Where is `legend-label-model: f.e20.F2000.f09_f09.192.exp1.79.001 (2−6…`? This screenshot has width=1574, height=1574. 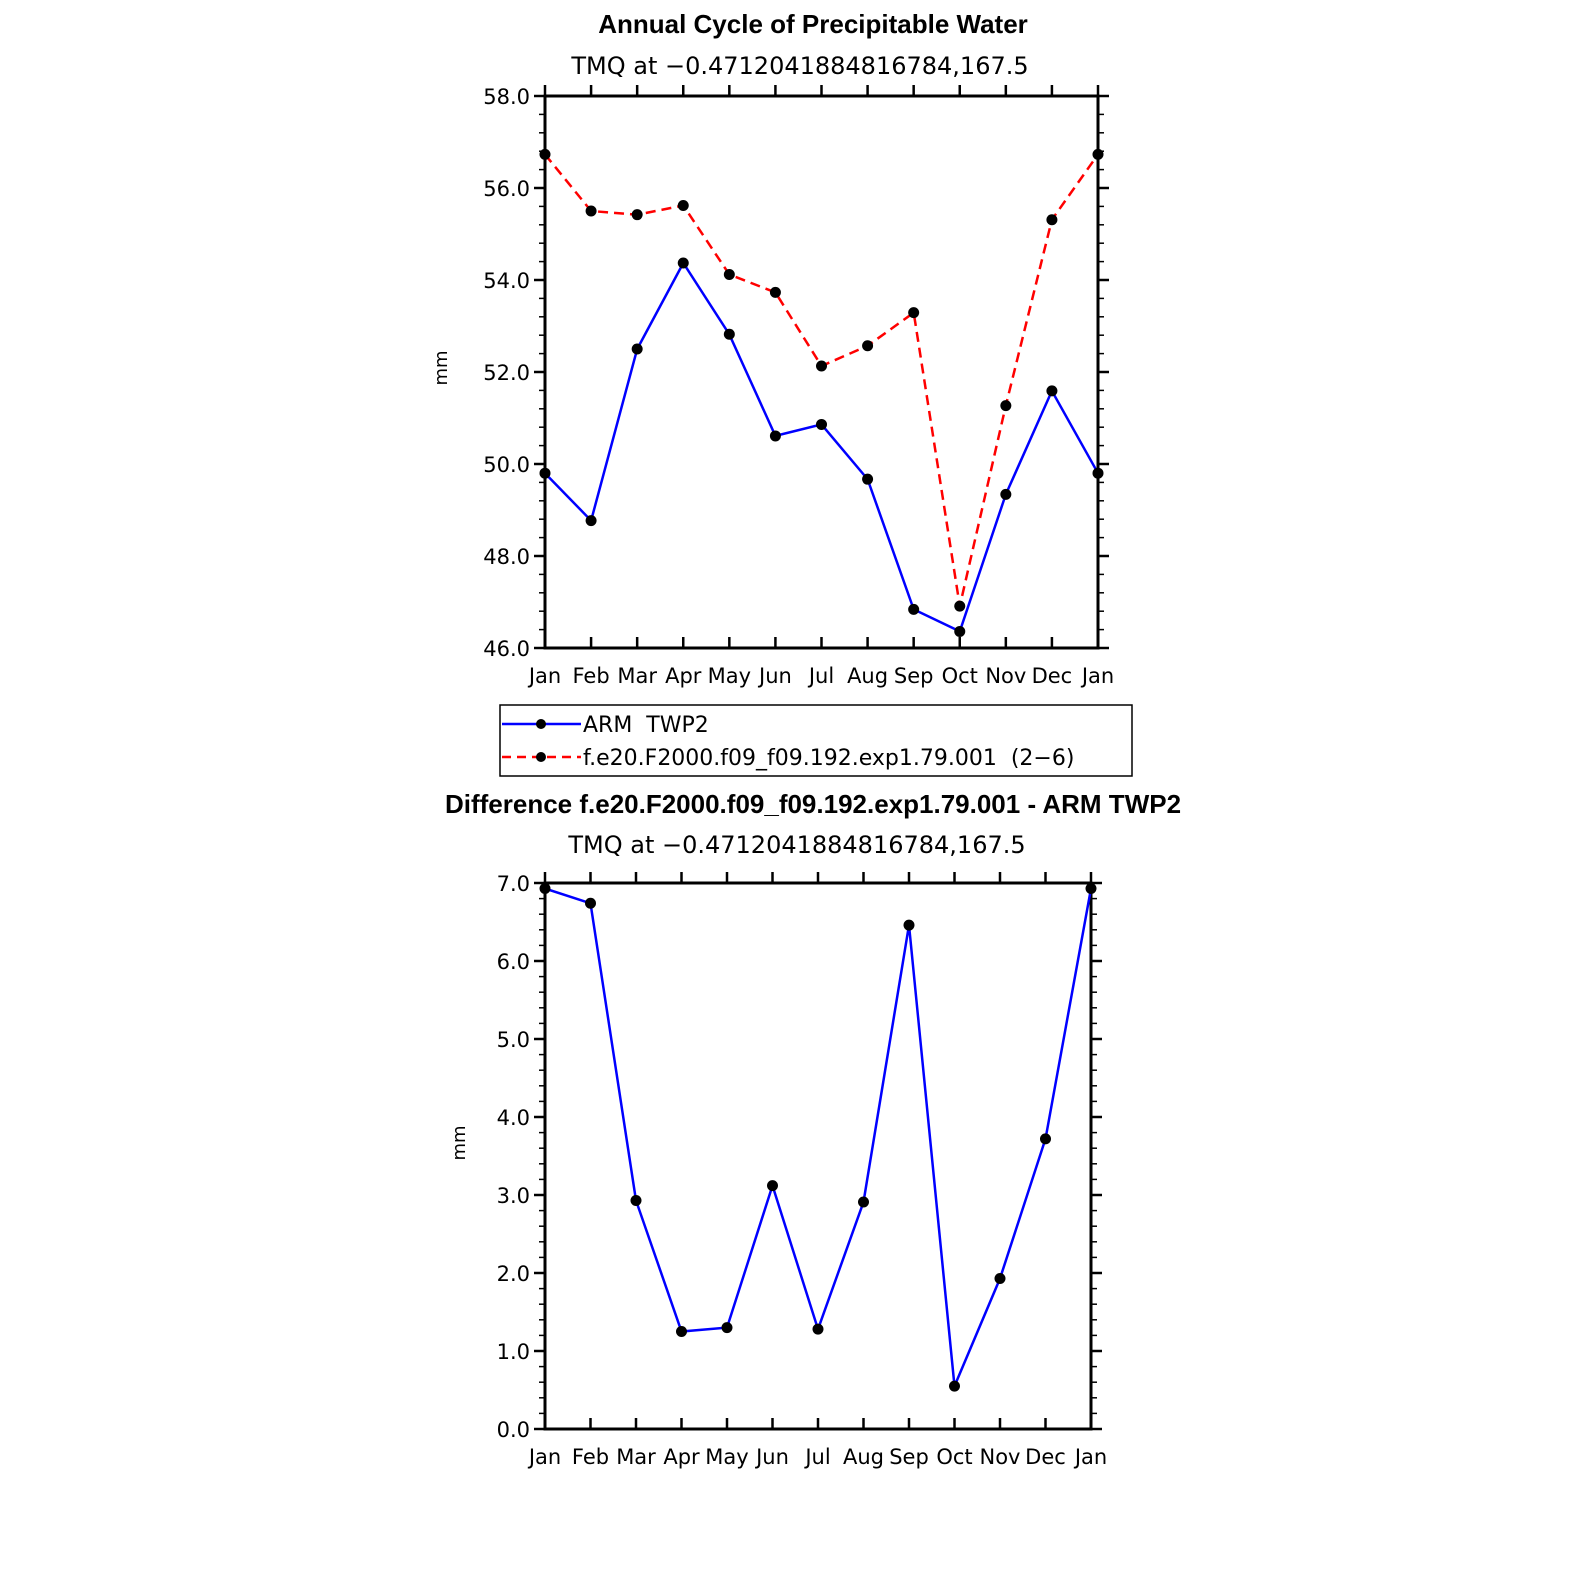 legend-label-model: f.e20.F2000.f09_f09.192.exp1.79.001 (2−6… is located at coordinates (828, 758).